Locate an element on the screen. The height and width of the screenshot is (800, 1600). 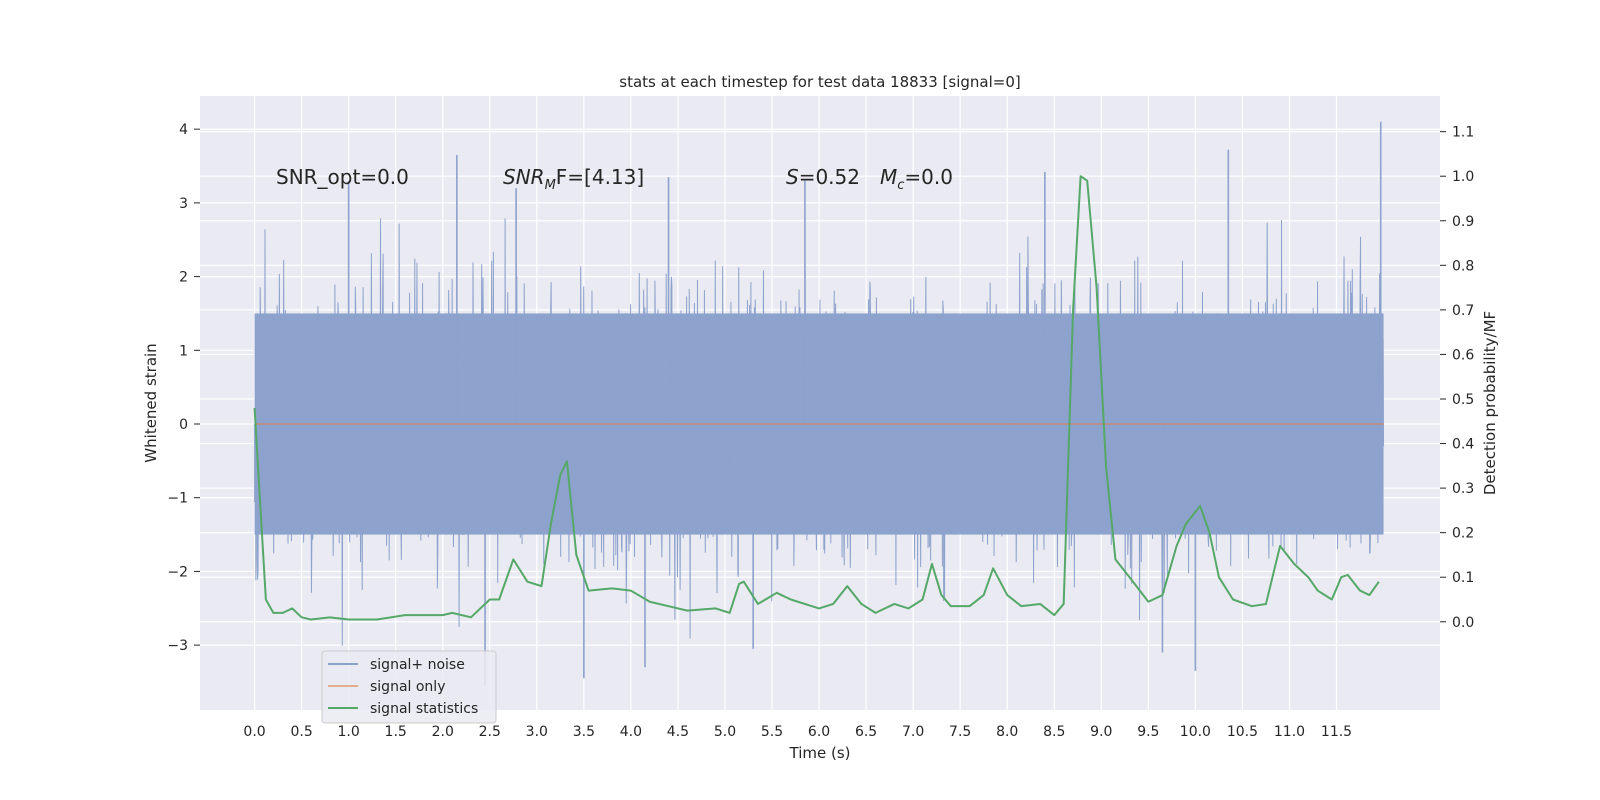
x-tick-label: 9.0 is located at coordinates (1101, 732).